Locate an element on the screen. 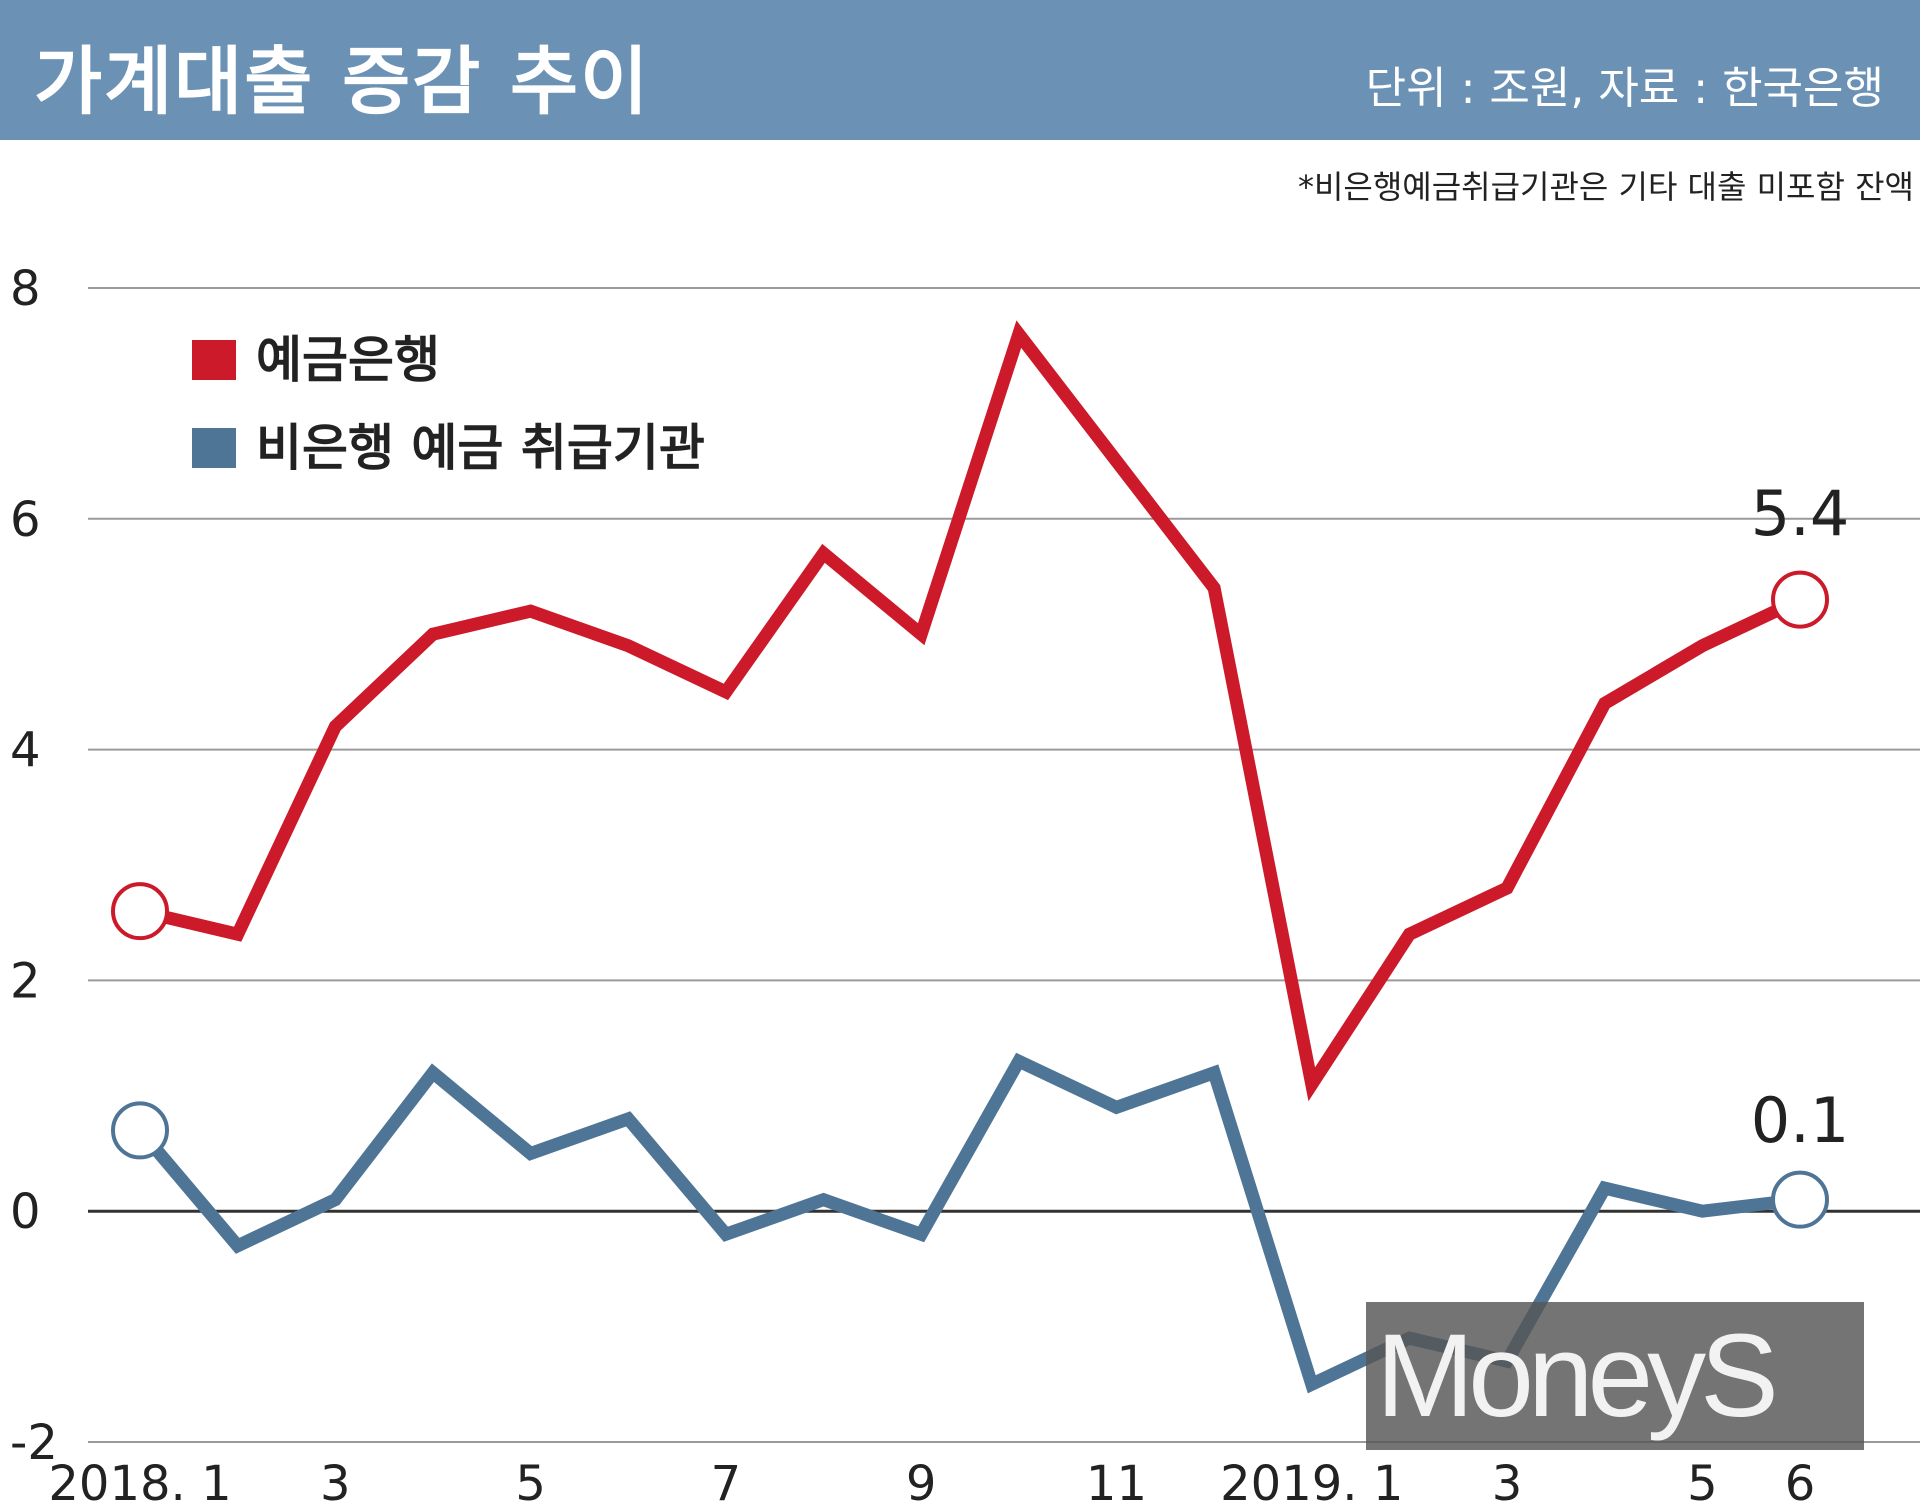  y-tick-label-0: 8 is located at coordinates (25, 289).